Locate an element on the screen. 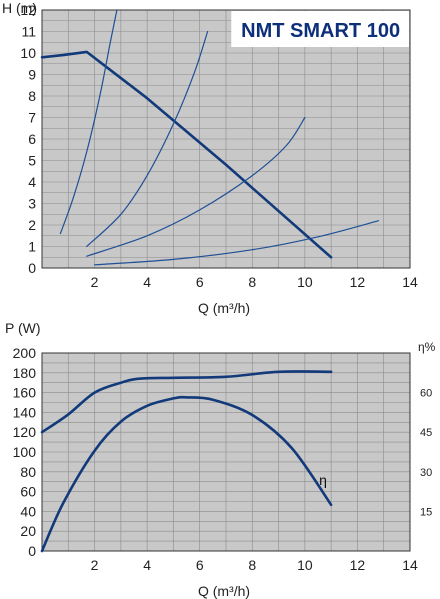 The width and height of the screenshot is (440, 599). y2-tick-label: 30 is located at coordinates (426, 473).